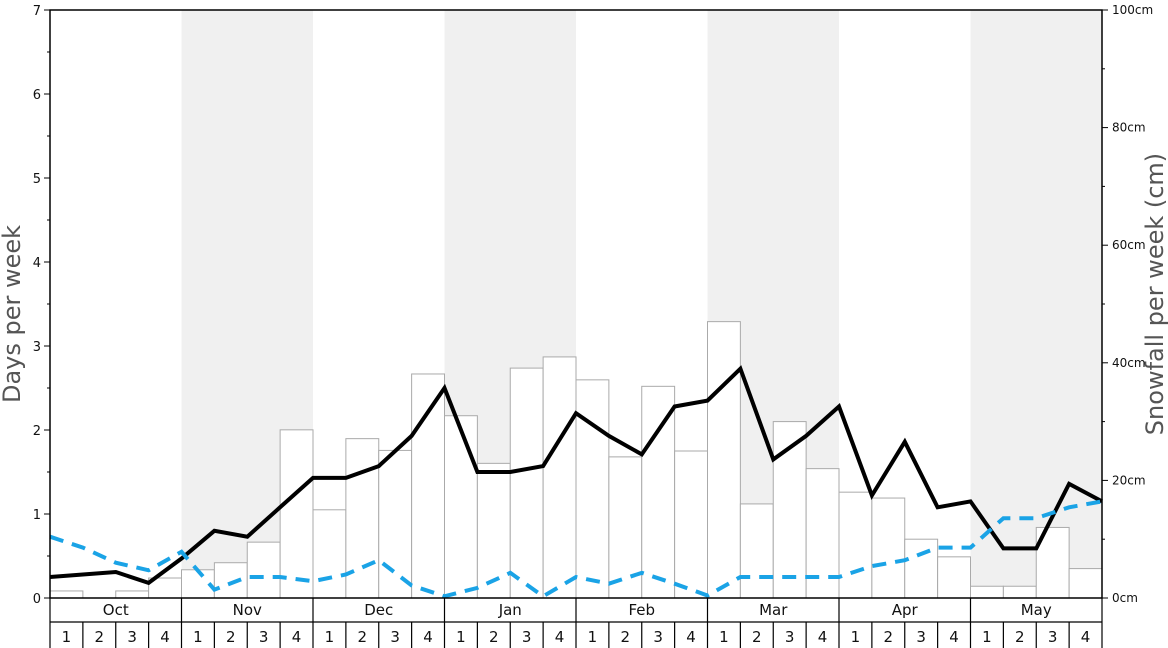 The height and width of the screenshot is (648, 1168). Describe the element at coordinates (37, 515) in the screenshot. I see `left-tick-label: 1` at that location.